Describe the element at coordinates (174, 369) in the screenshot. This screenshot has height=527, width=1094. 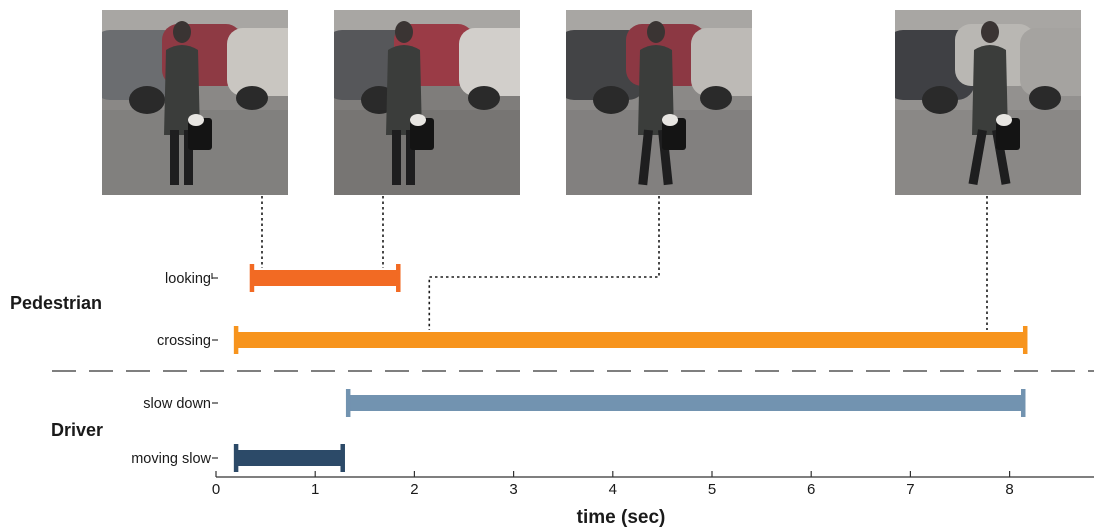
I see `y-axis: looking crossing slow down moving slow` at that location.